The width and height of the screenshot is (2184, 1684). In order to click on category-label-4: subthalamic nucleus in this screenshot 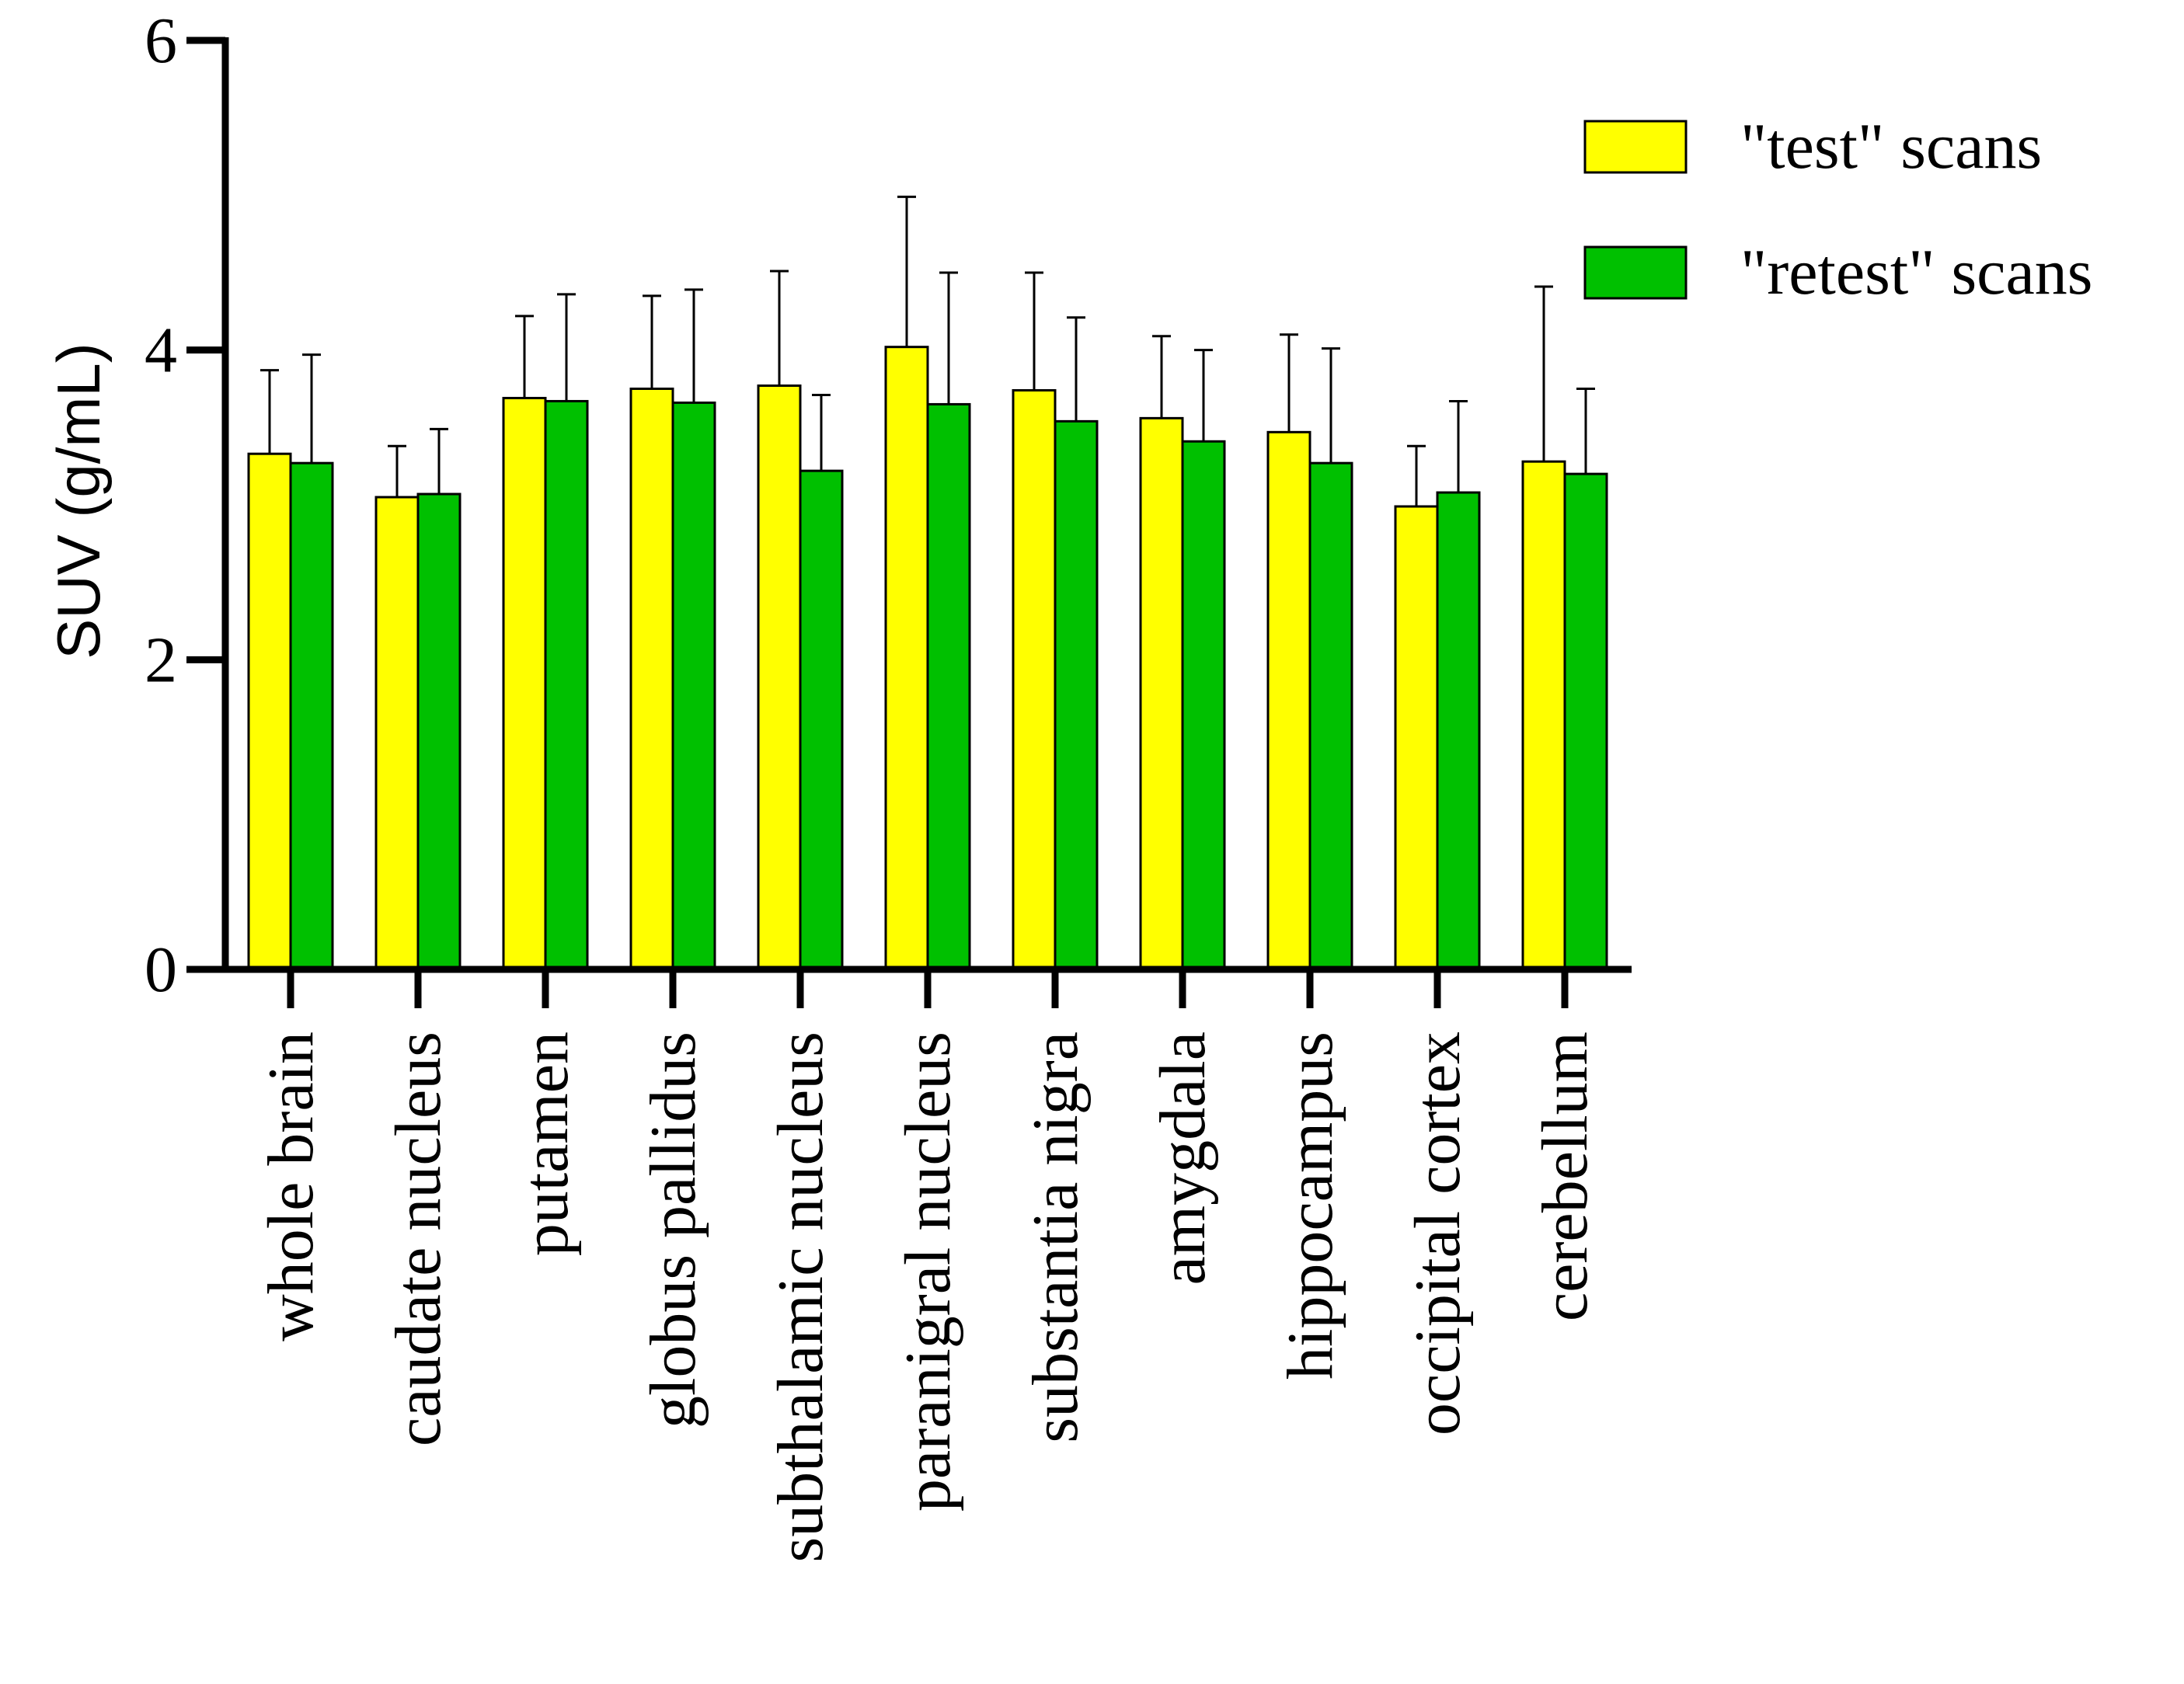, I will do `click(801, 1297)`.